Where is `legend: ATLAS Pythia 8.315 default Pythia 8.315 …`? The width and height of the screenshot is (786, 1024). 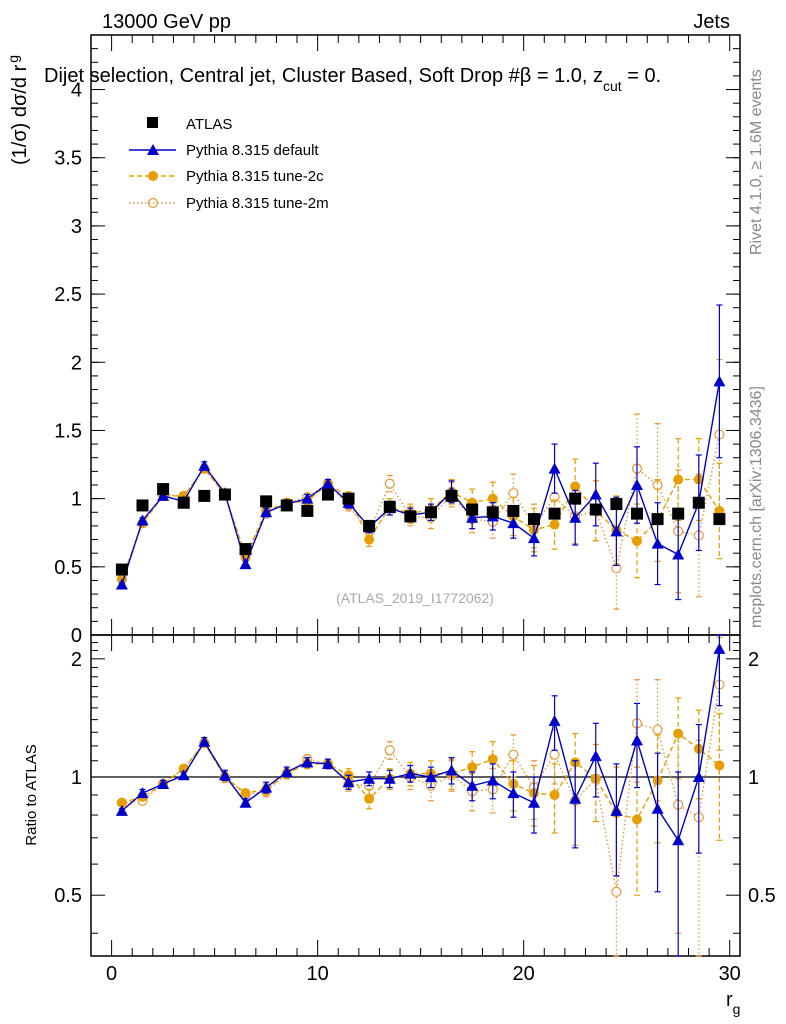
legend: ATLAS Pythia 8.315 default Pythia 8.315 … is located at coordinates (229, 164).